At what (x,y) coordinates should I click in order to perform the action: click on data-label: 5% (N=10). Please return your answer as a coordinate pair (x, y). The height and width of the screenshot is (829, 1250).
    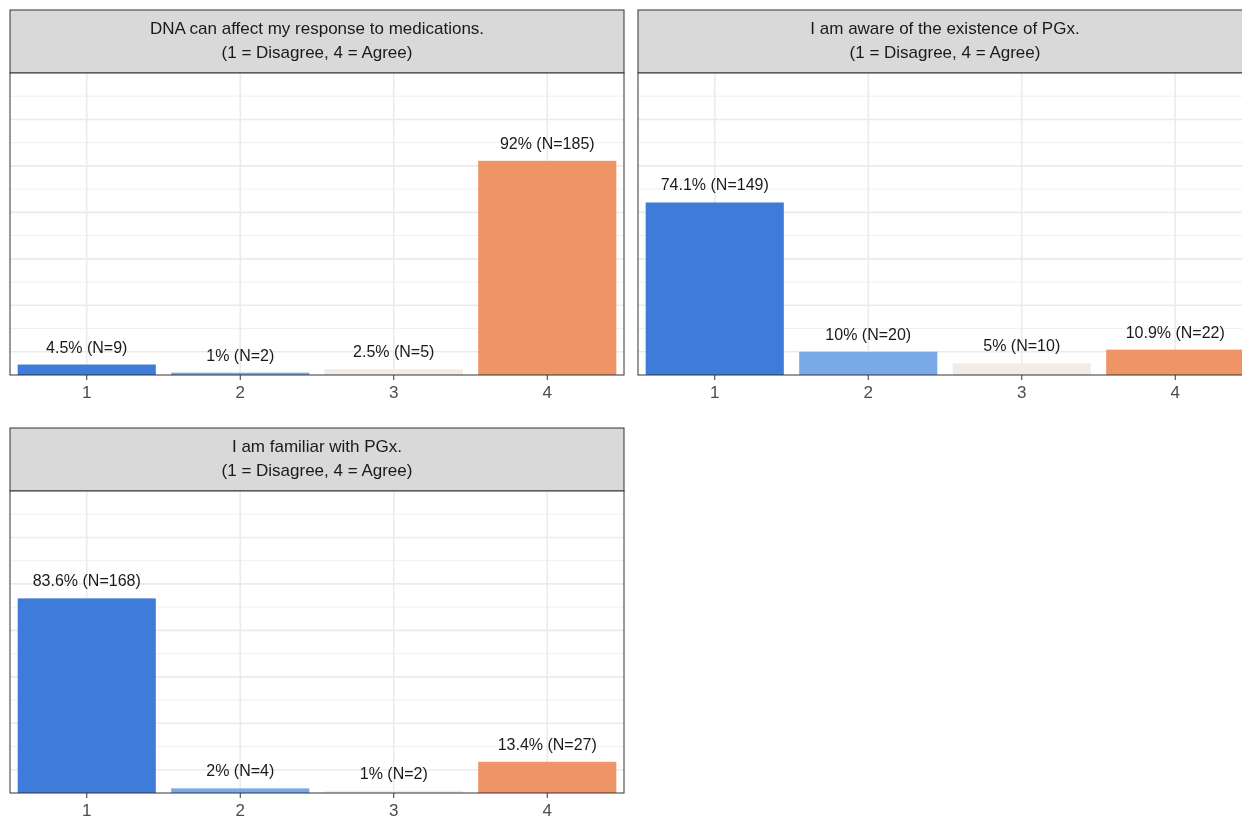
    Looking at the image, I should click on (1022, 346).